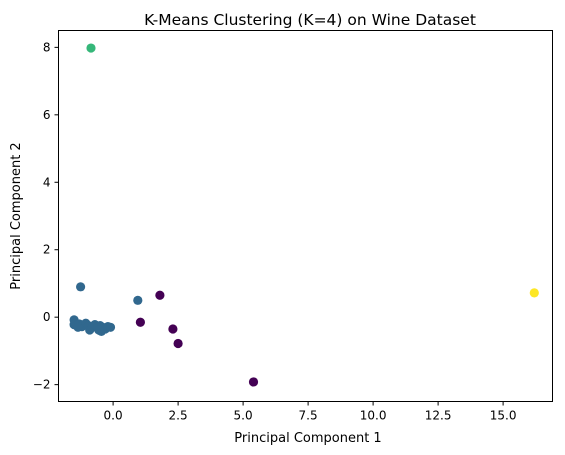 The width and height of the screenshot is (565, 455). I want to click on y-tick-label: 4, so click(47, 182).